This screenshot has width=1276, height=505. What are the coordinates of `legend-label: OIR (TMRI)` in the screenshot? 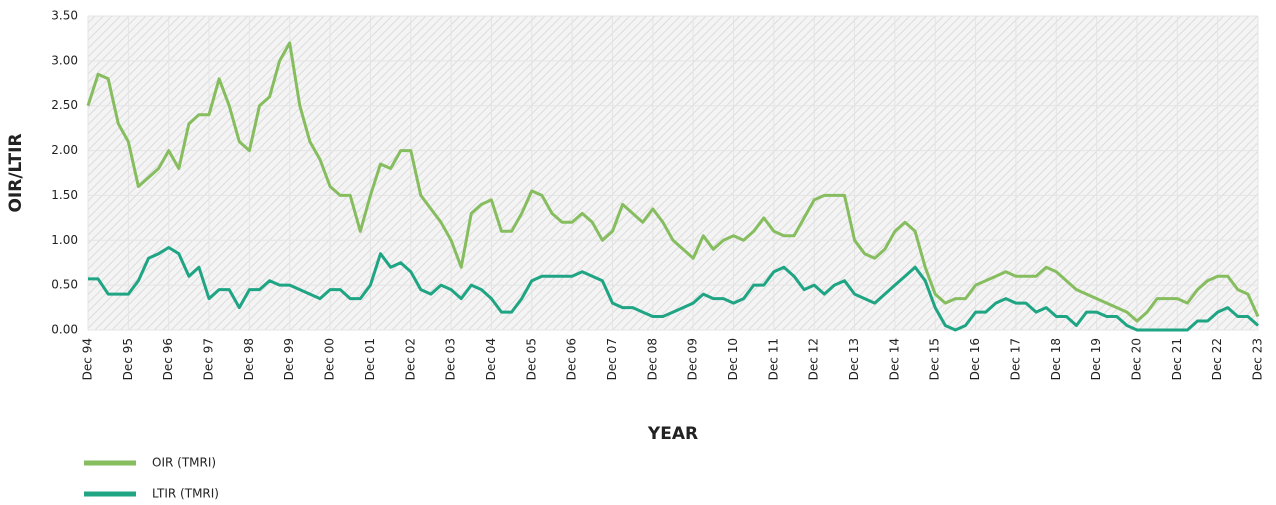 It's located at (184, 463).